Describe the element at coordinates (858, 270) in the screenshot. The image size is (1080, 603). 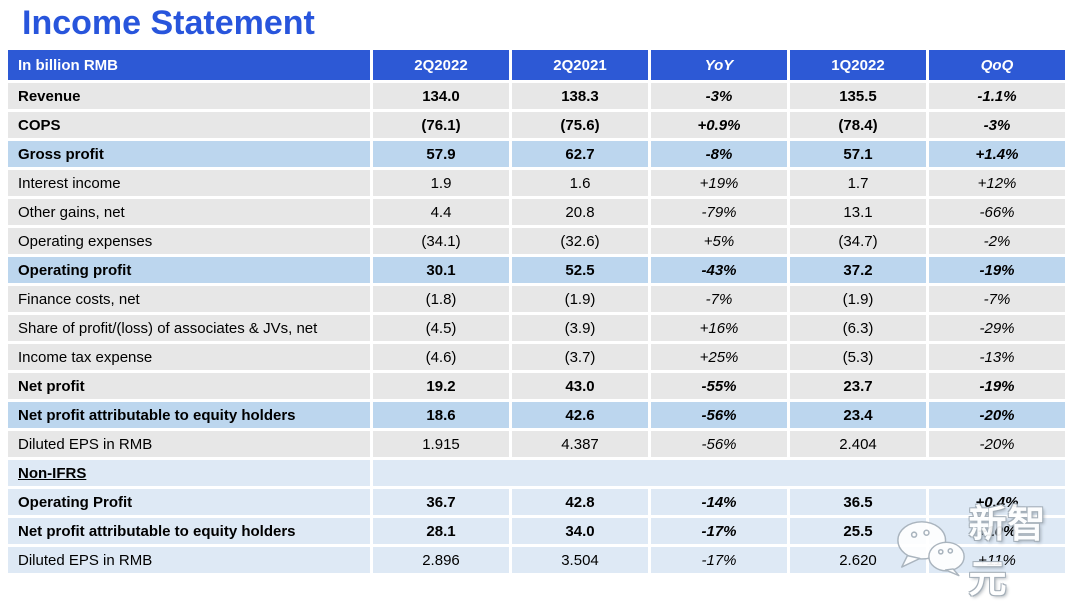
I see `cell-value: 37.2` at that location.